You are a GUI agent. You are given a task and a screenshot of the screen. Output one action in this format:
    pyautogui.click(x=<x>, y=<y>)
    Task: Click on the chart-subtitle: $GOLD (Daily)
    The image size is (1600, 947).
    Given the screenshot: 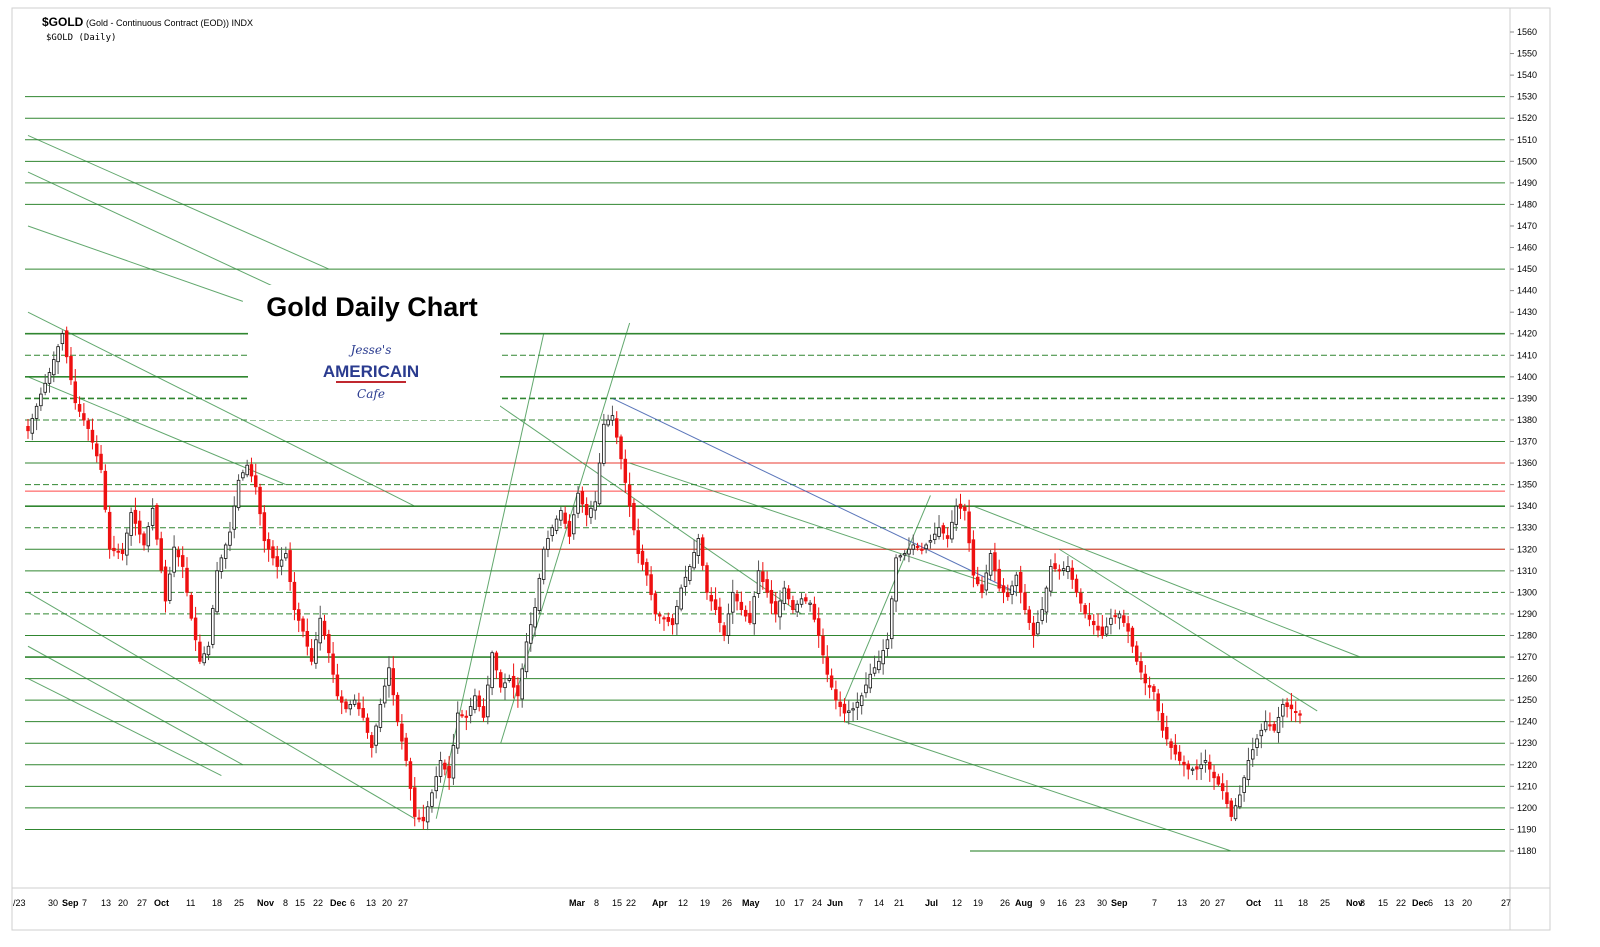 What is the action you would take?
    pyautogui.click(x=81, y=38)
    